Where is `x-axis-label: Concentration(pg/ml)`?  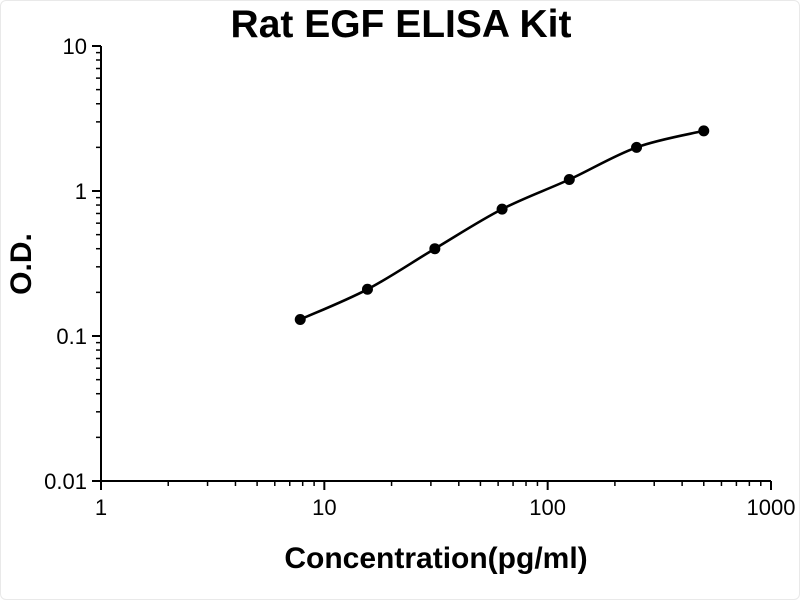
x-axis-label: Concentration(pg/ml) is located at coordinates (436, 558).